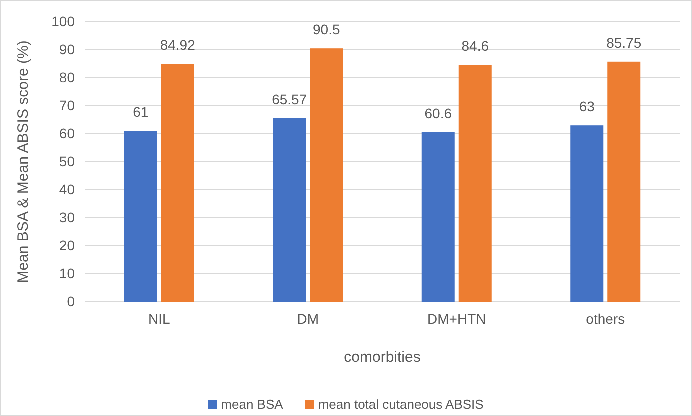 The width and height of the screenshot is (692, 416). Describe the element at coordinates (457, 318) in the screenshot. I see `x-tick-label: DM+HTN` at that location.